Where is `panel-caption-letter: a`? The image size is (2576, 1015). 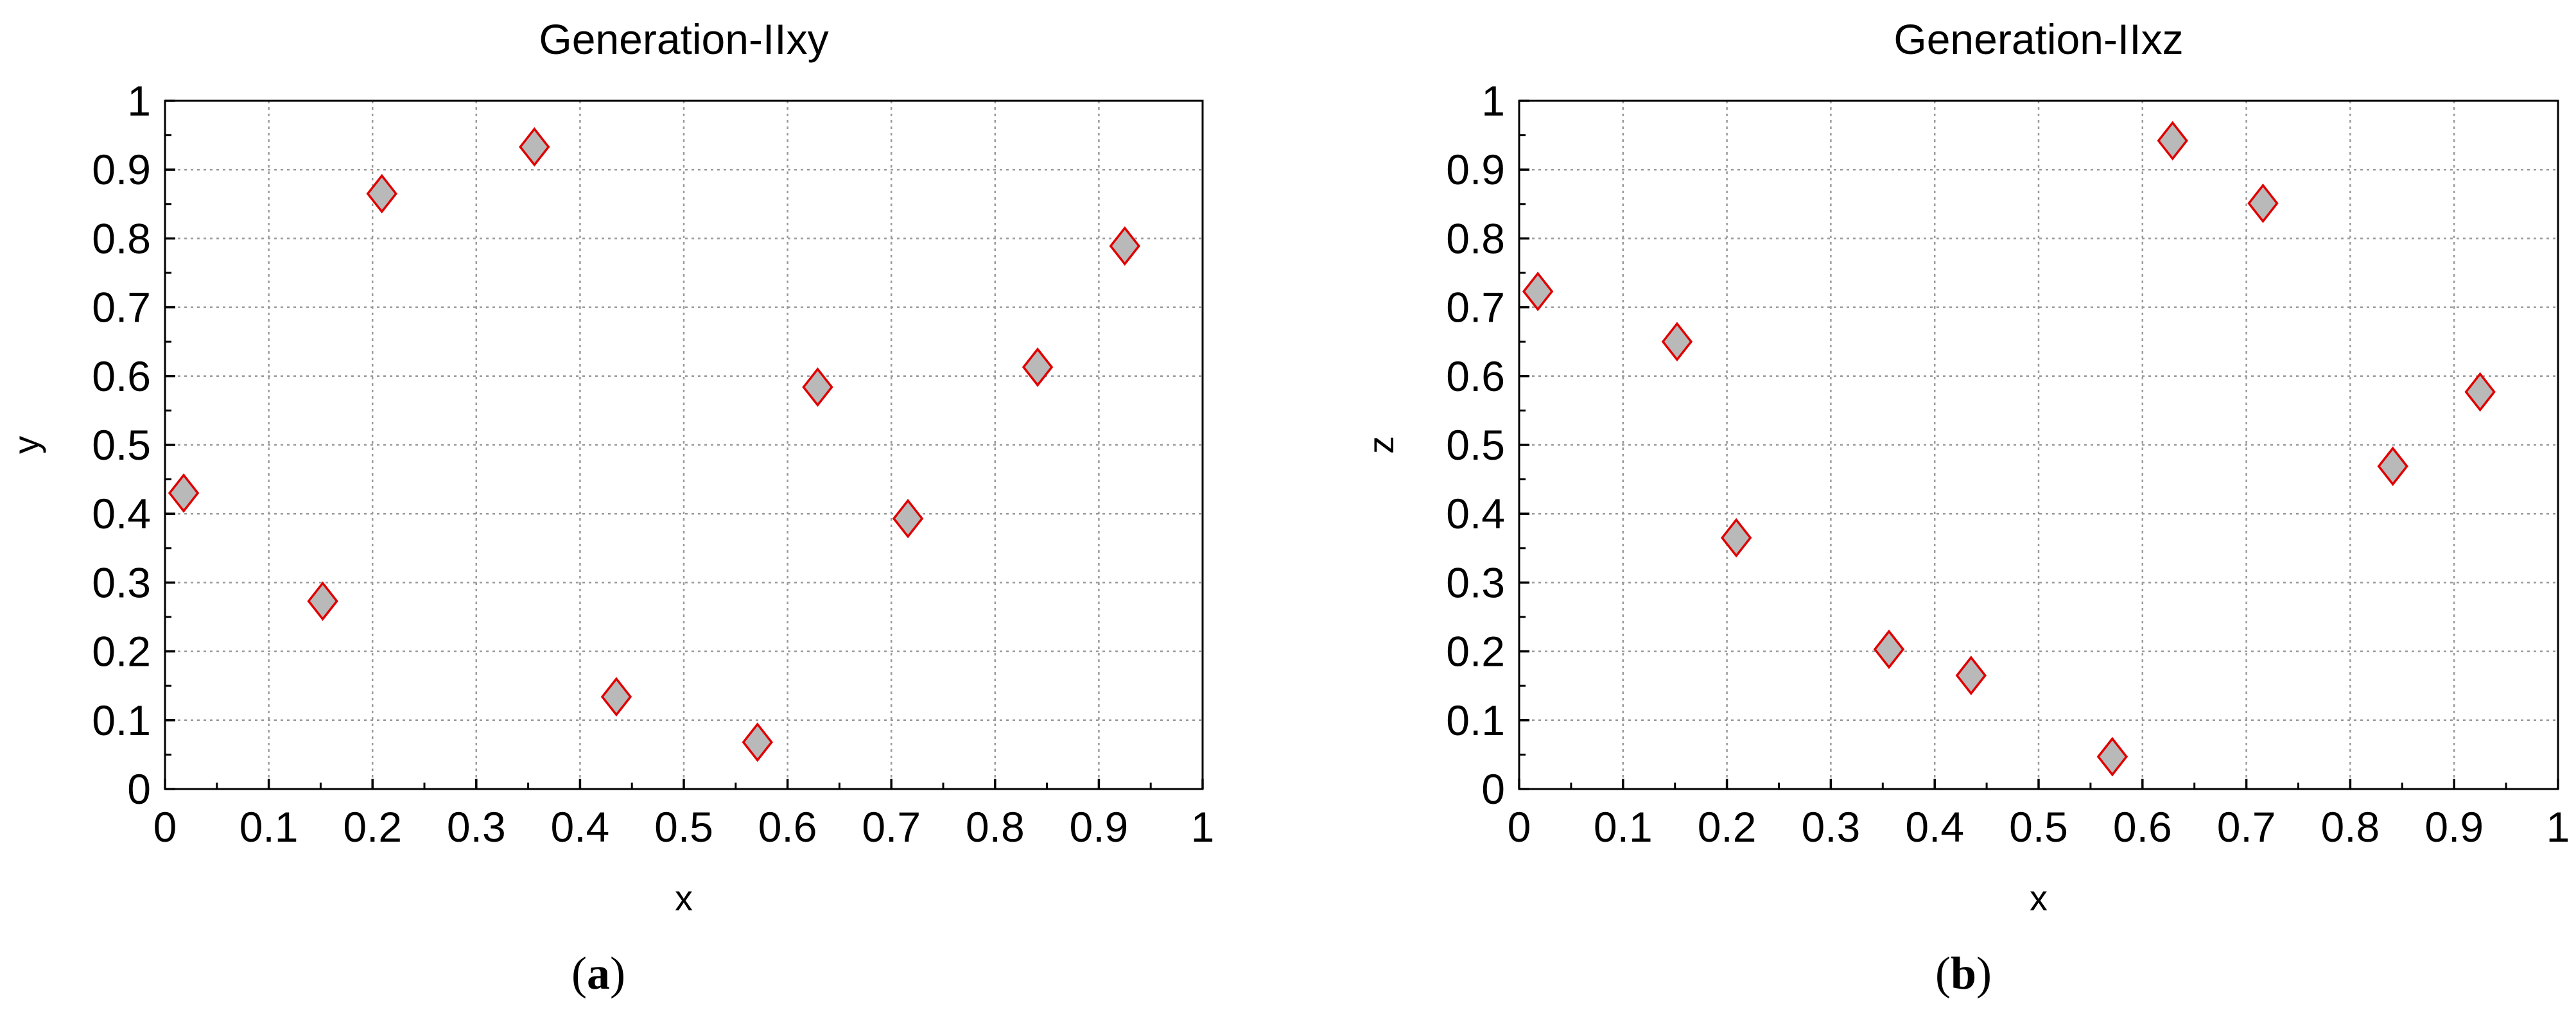
panel-caption-letter: a is located at coordinates (598, 973).